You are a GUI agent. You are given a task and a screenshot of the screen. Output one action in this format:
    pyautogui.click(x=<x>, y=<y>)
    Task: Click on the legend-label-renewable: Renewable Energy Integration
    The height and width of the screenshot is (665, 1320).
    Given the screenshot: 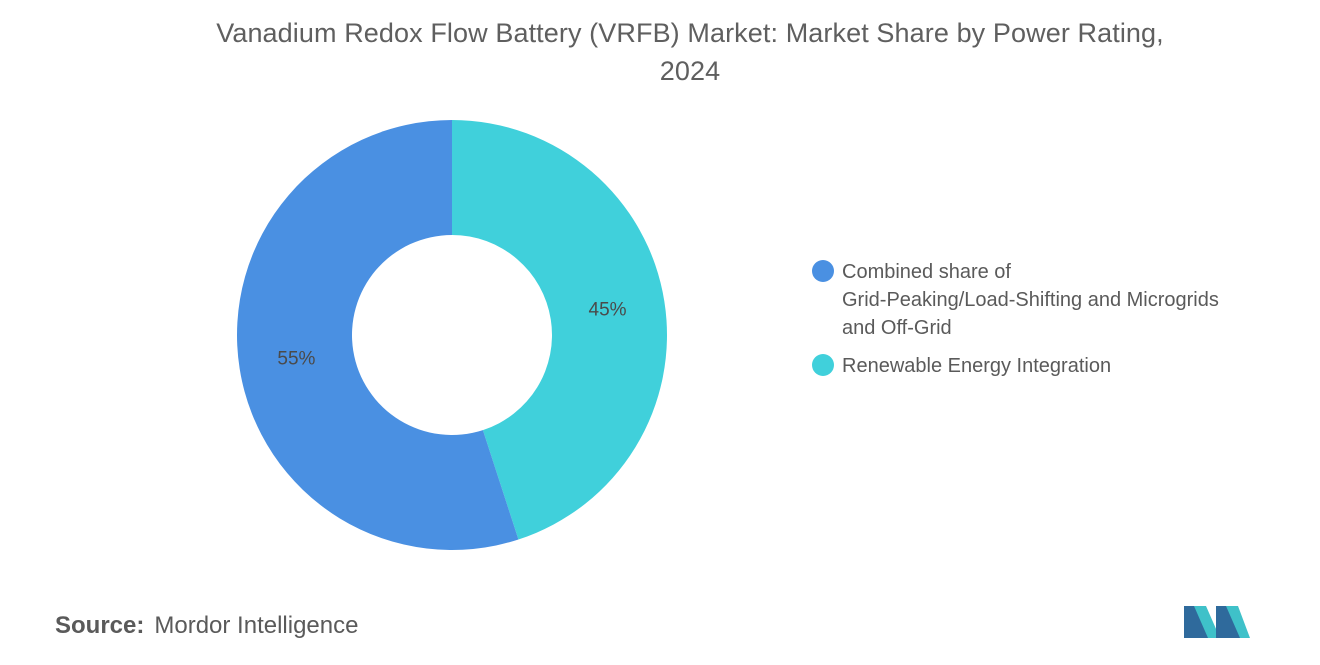 What is the action you would take?
    pyautogui.click(x=977, y=366)
    